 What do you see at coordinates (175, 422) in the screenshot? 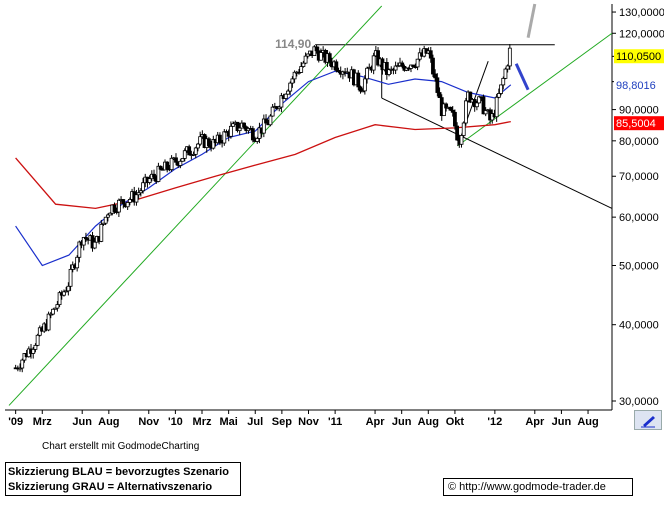
I see `x-tick-label: '10` at bounding box center [175, 422].